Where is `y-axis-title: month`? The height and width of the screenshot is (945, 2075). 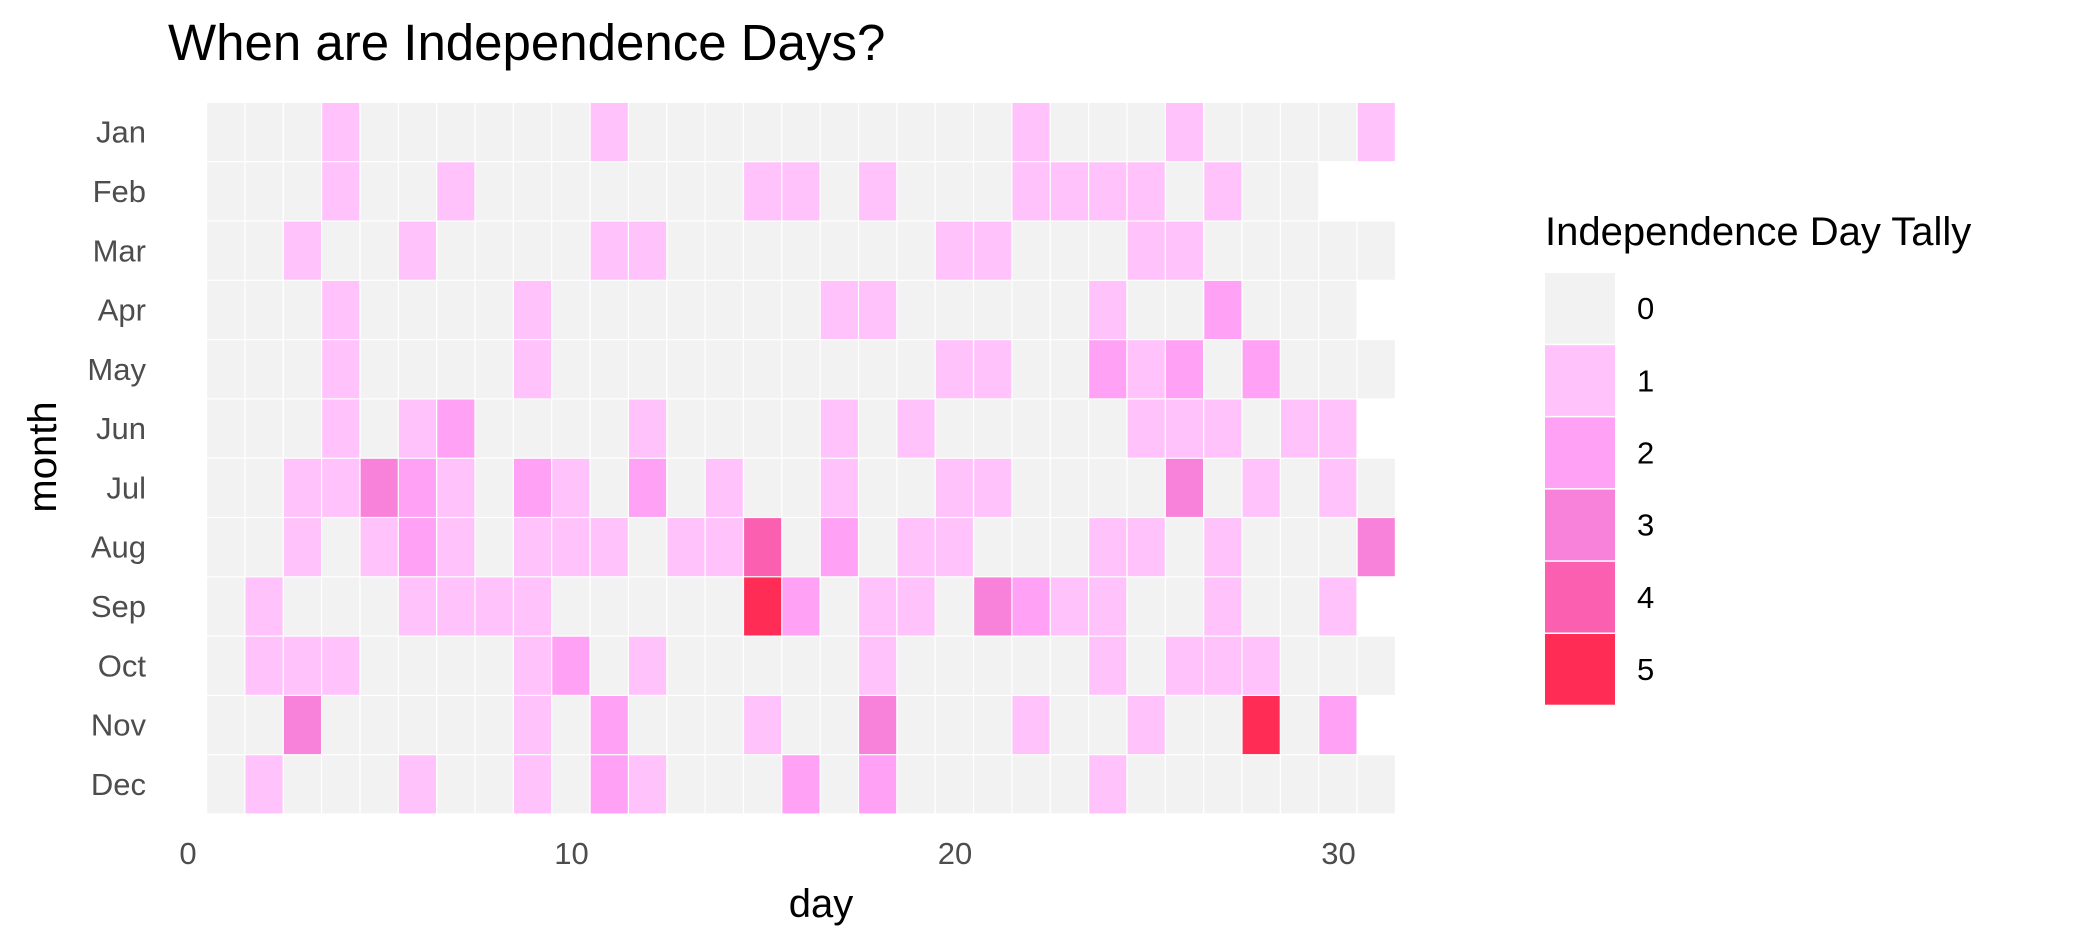 y-axis-title: month is located at coordinates (43, 456).